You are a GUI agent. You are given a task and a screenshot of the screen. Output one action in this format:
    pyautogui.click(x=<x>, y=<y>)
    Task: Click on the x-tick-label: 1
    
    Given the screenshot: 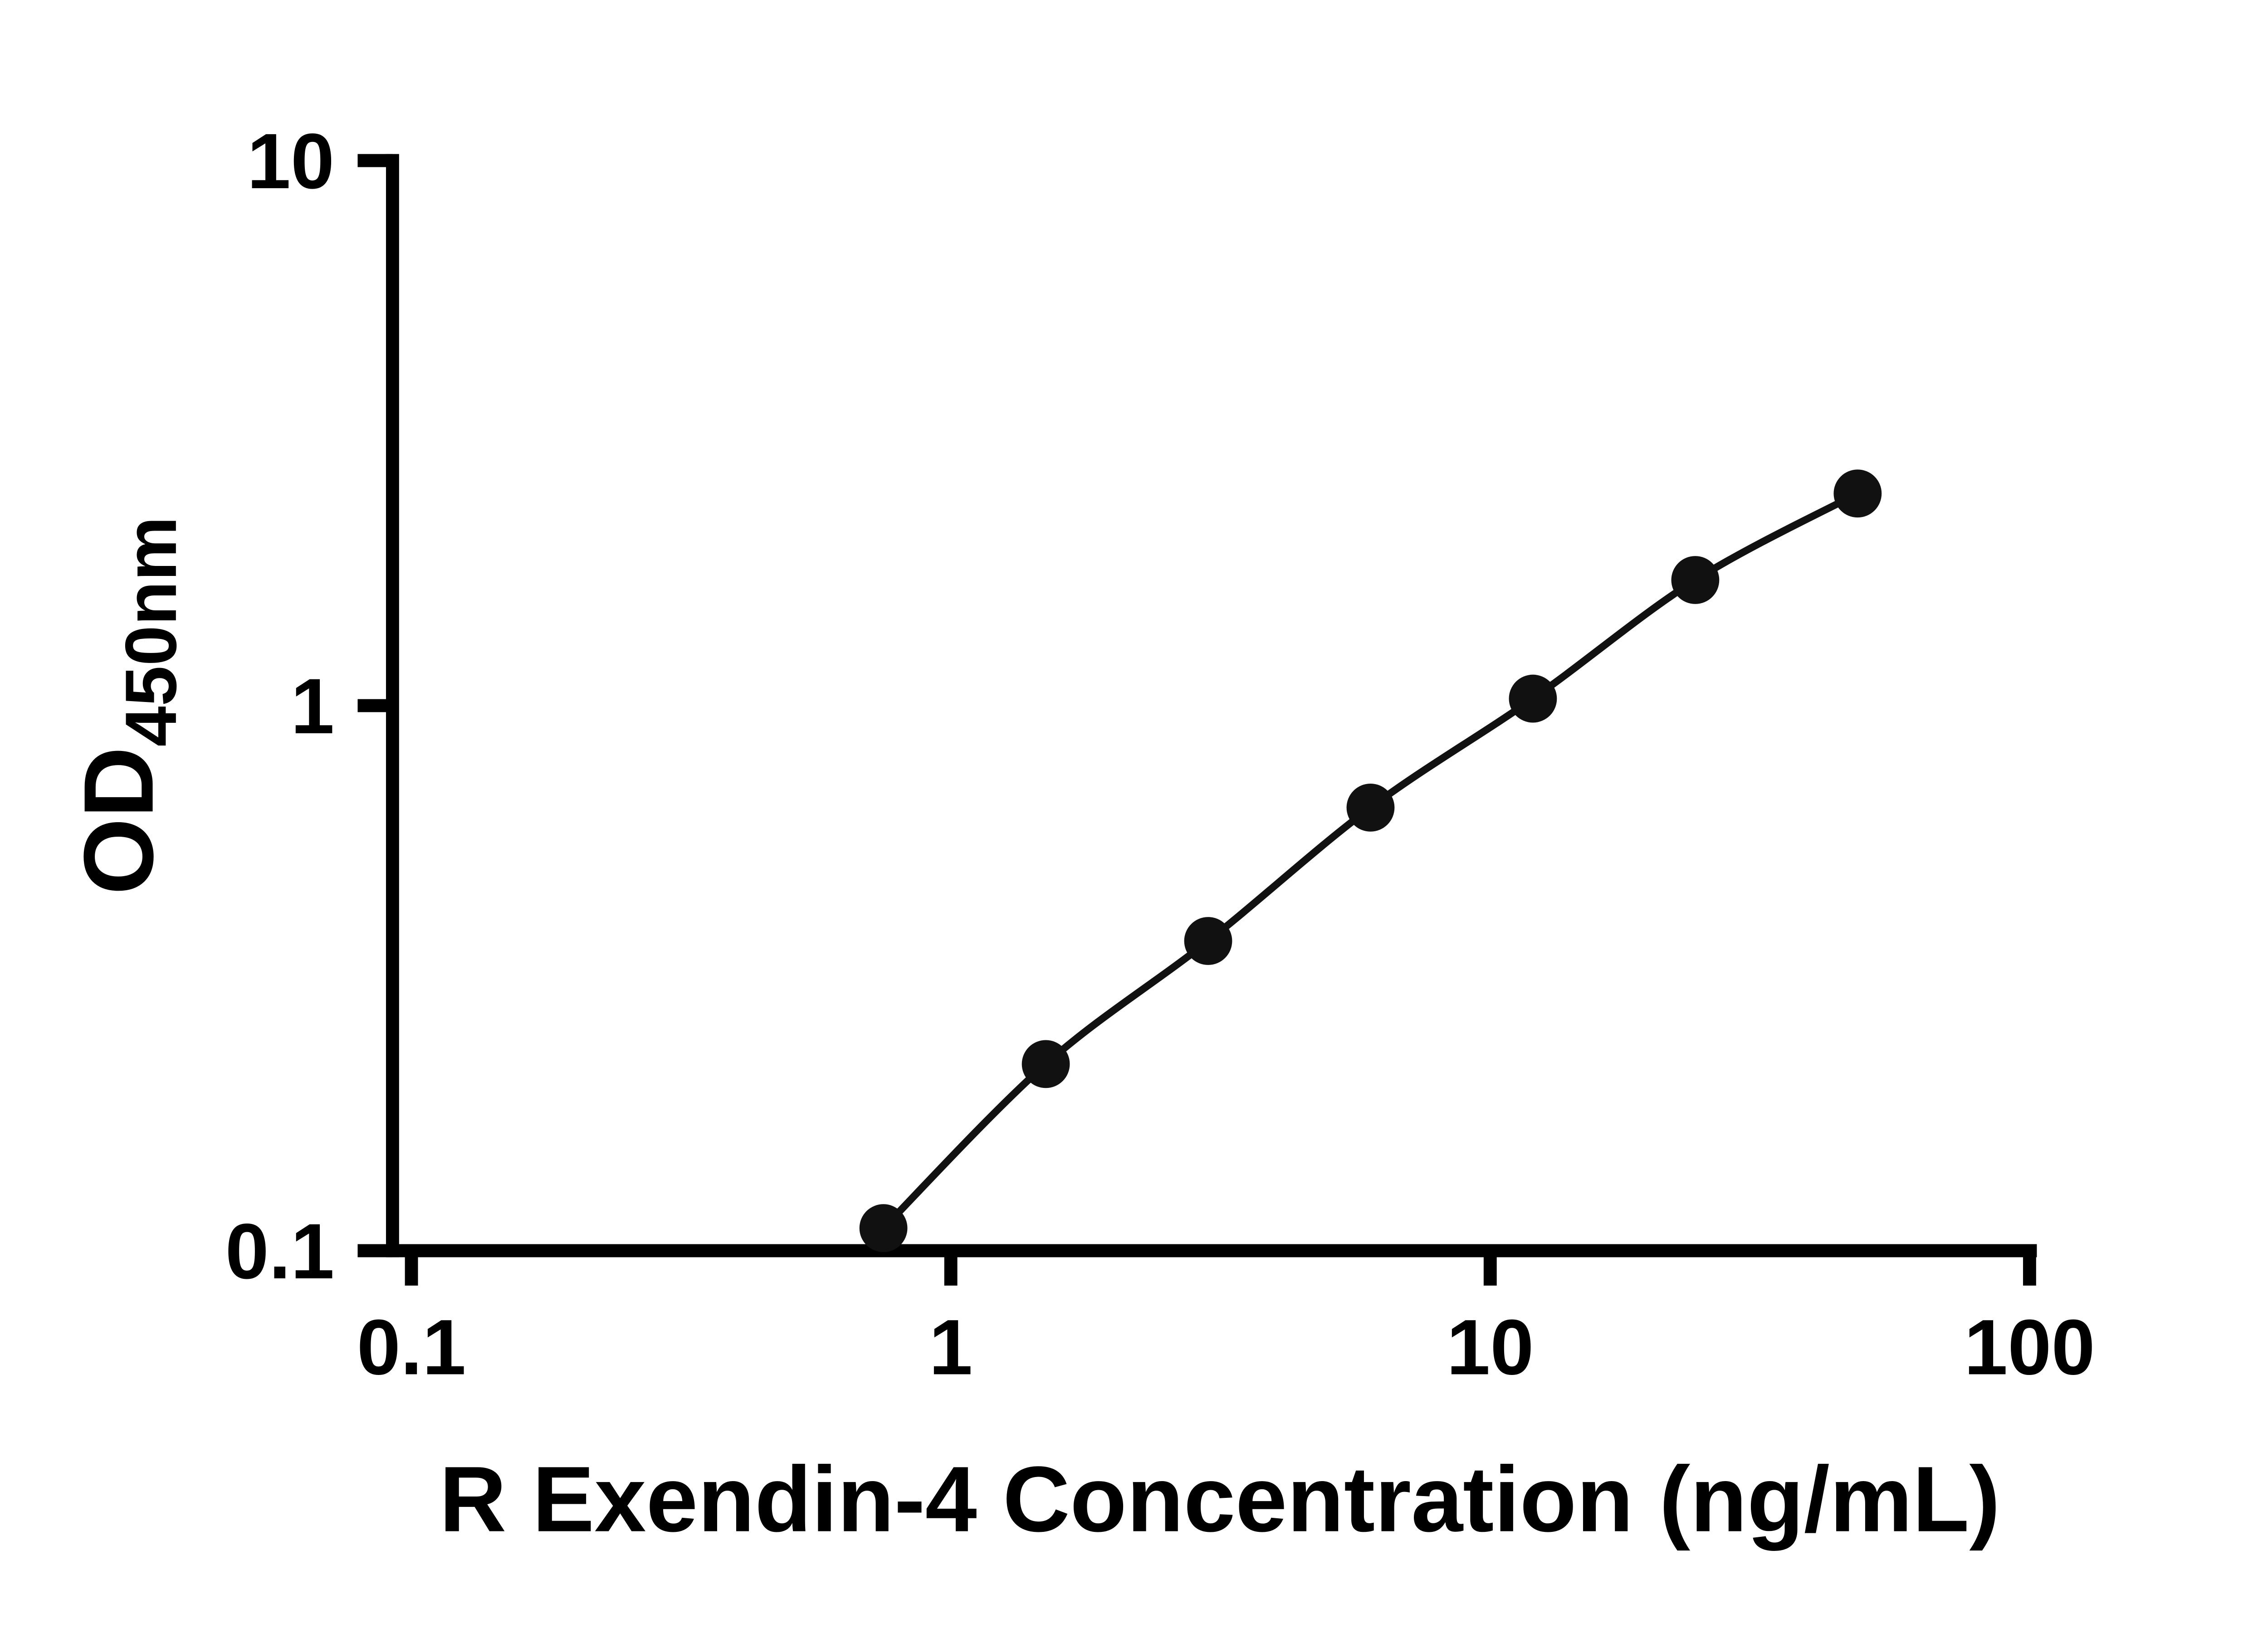 What is the action you would take?
    pyautogui.click(x=951, y=1347)
    